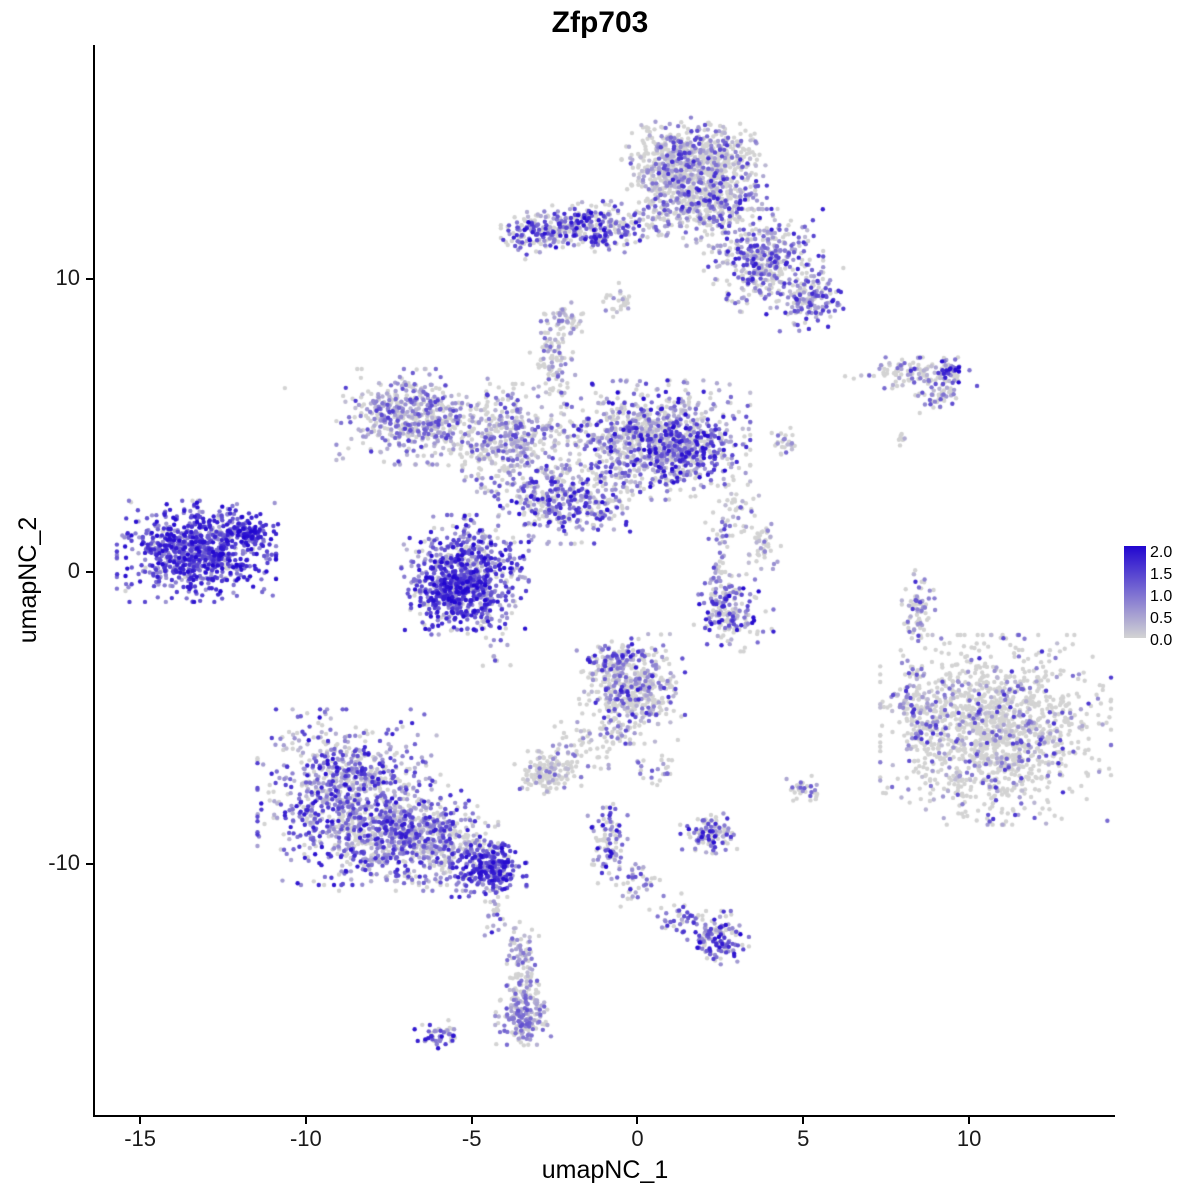 This screenshot has height=1200, width=1200. Describe the element at coordinates (305, 1138) in the screenshot. I see `x-tick-label: -10` at that location.